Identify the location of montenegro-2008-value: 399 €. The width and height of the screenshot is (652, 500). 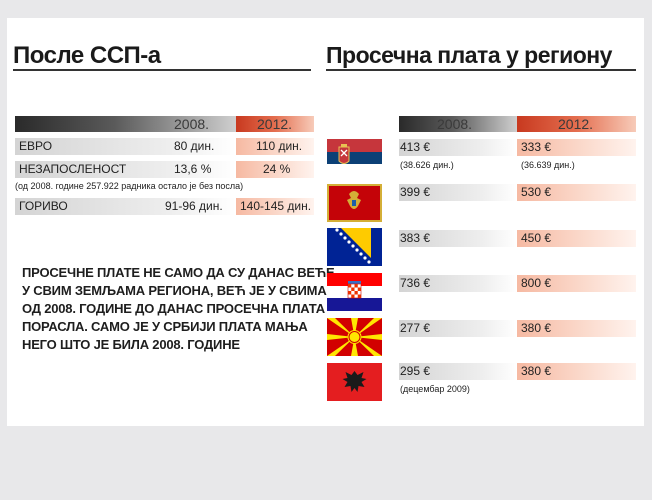
(415, 192).